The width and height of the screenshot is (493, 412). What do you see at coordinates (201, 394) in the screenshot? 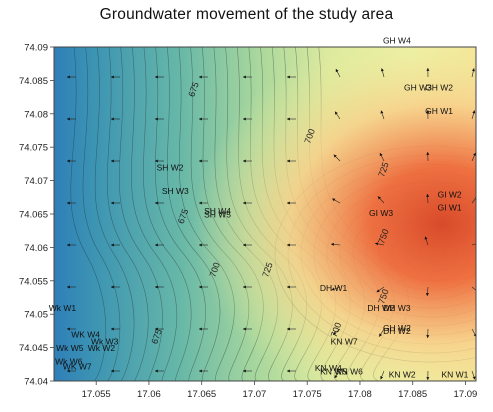
I see `x-tick-label: 17.065` at bounding box center [201, 394].